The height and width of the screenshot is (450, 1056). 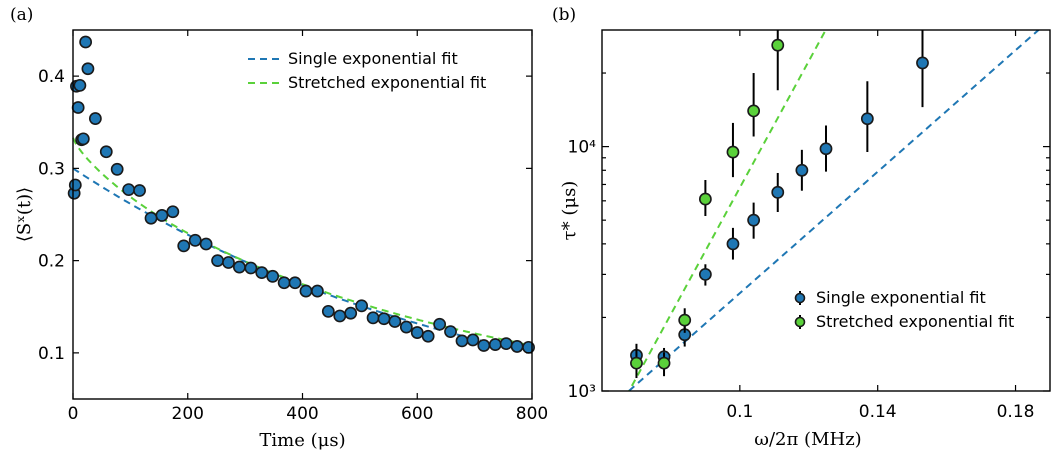 What do you see at coordinates (532, 414) in the screenshot?
I see `x-tick-label-a: 800` at bounding box center [532, 414].